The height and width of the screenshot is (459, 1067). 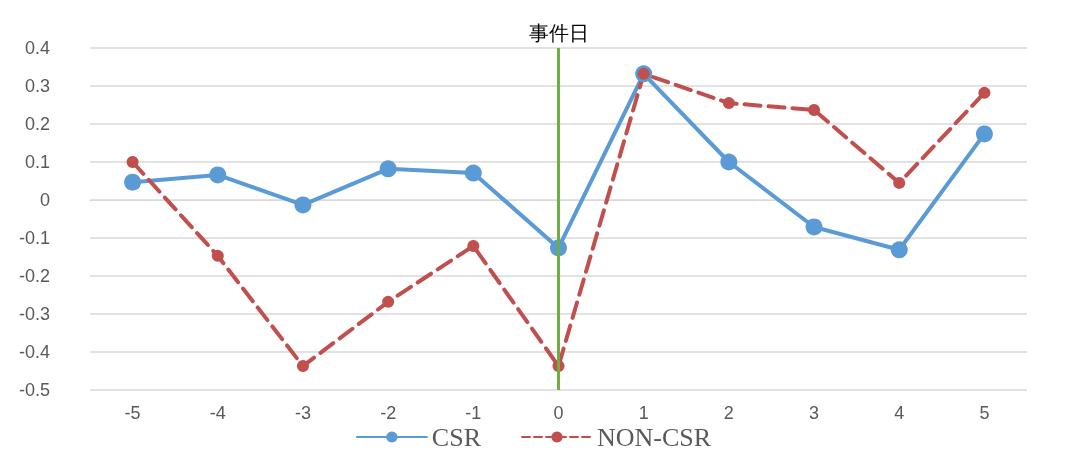 I want to click on x-tick-label: 5, so click(x=984, y=413).